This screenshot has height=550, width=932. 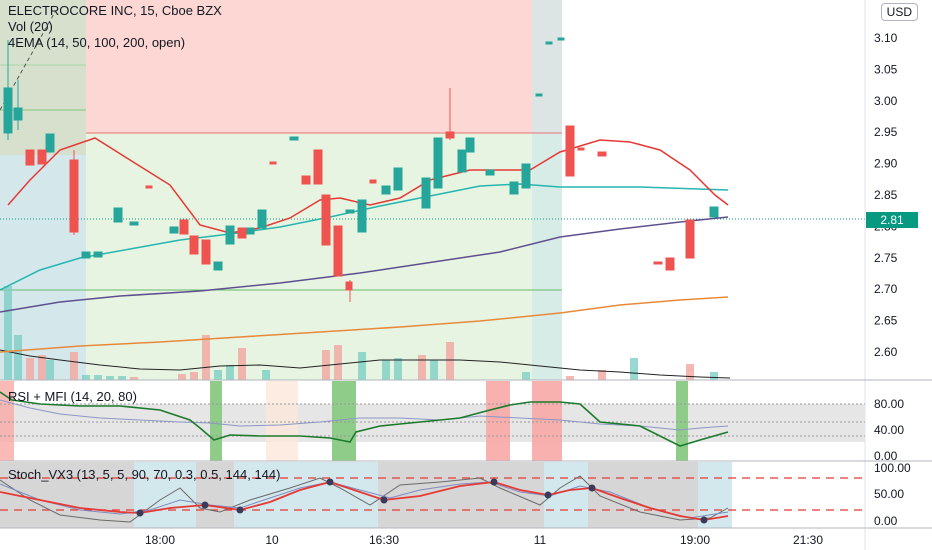 I want to click on price-tick-label: 3.00, so click(x=886, y=101).